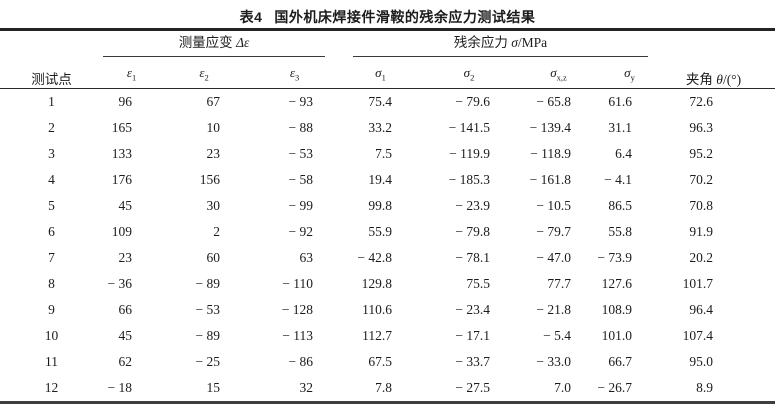  What do you see at coordinates (213, 127) in the screenshot?
I see `value-cell: 10` at bounding box center [213, 127].